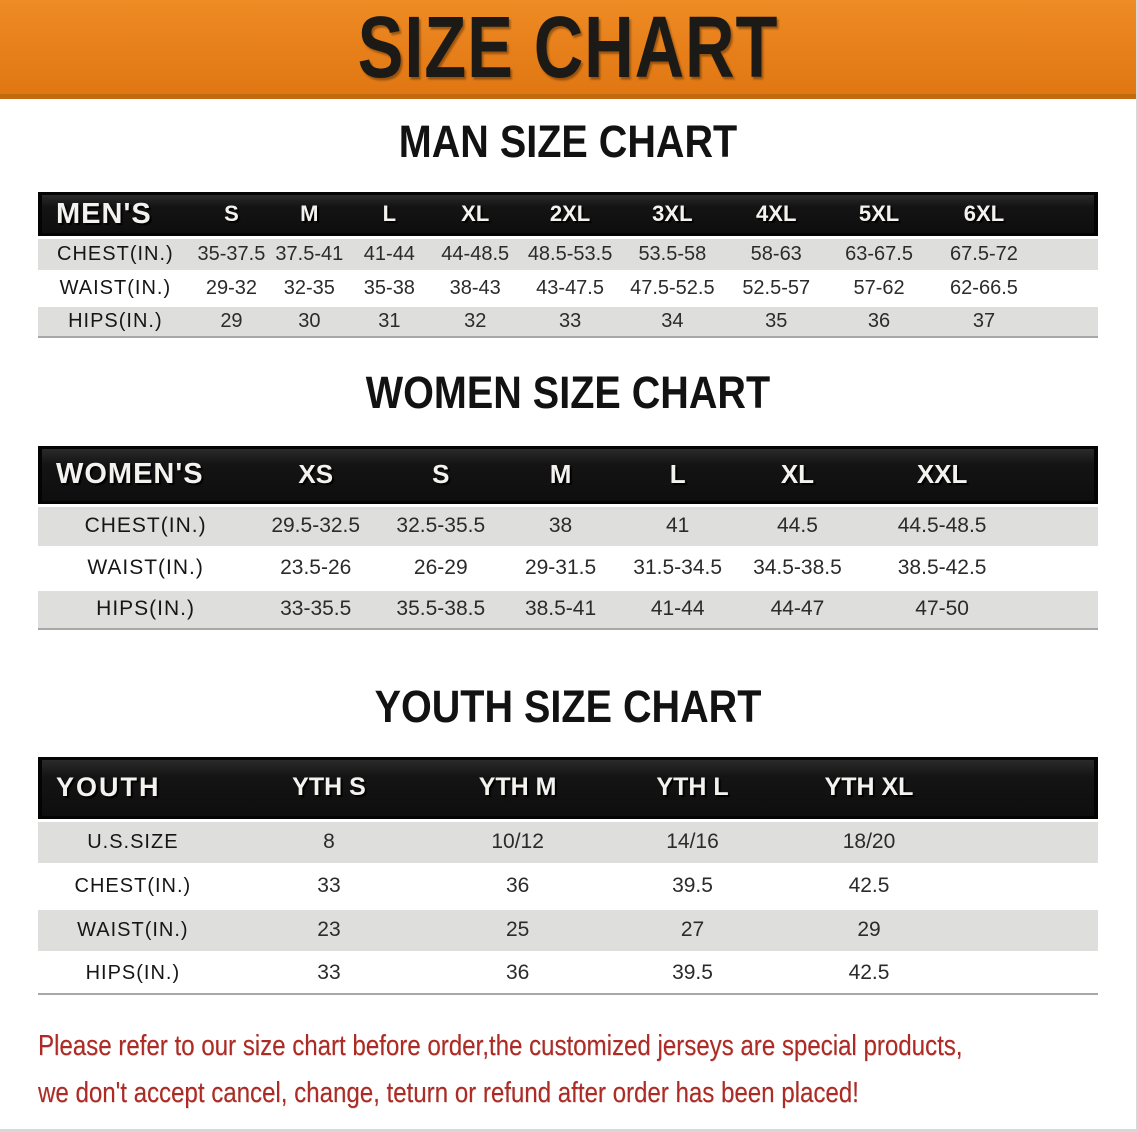 This screenshot has height=1132, width=1138. Describe the element at coordinates (568, 886) in the screenshot. I see `youth-row-chest-in: CHEST(IN.) 33 36 39.5 42.5` at that location.